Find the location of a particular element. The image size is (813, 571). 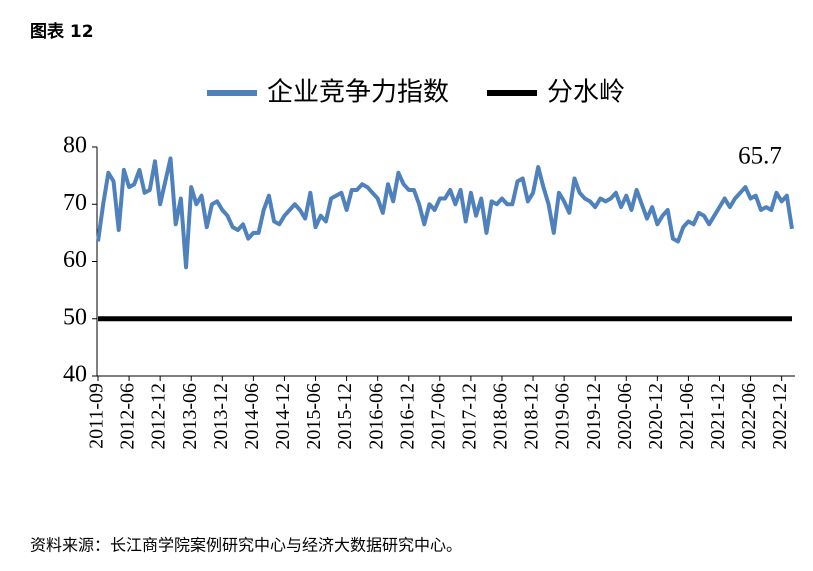

x-tick-label: 2020-12 is located at coordinates (656, 416).